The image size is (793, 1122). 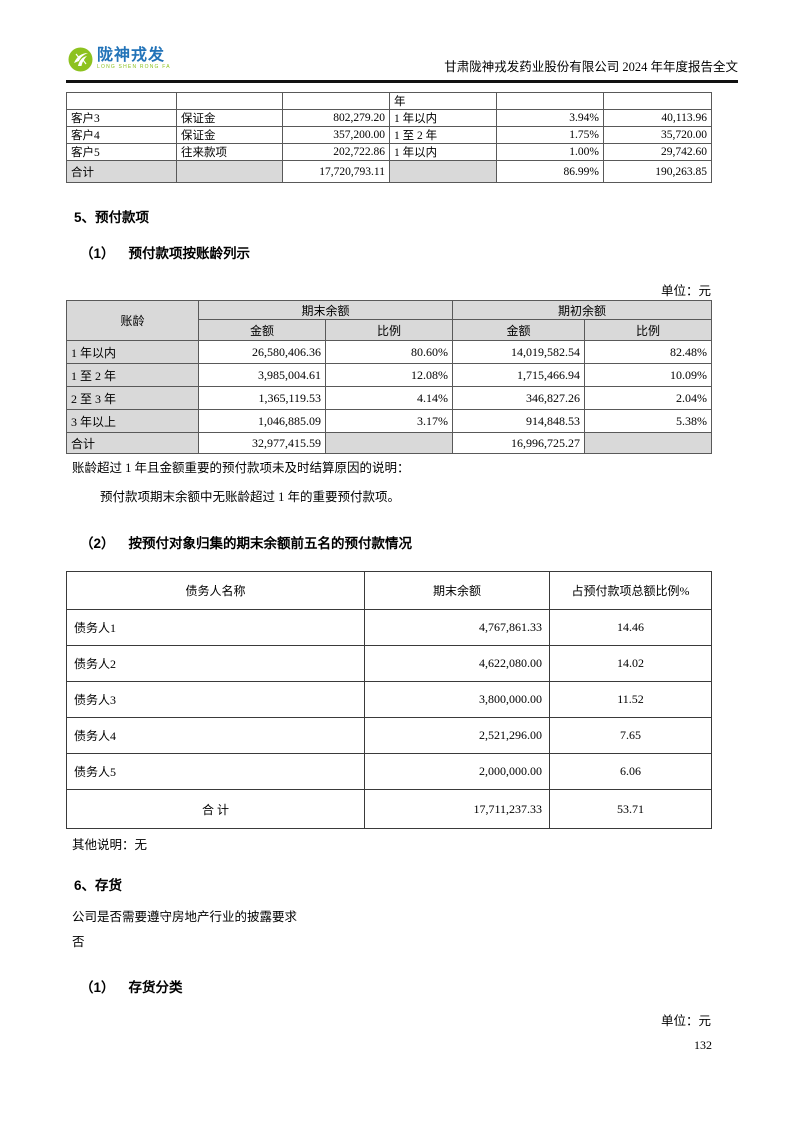 I want to click on cell-amount: 4,767,861.33, so click(x=457, y=627).